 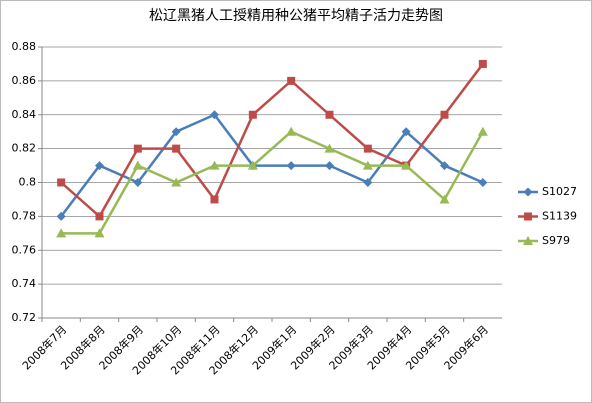 I want to click on y-tick-label: 0.8, so click(x=28, y=182).